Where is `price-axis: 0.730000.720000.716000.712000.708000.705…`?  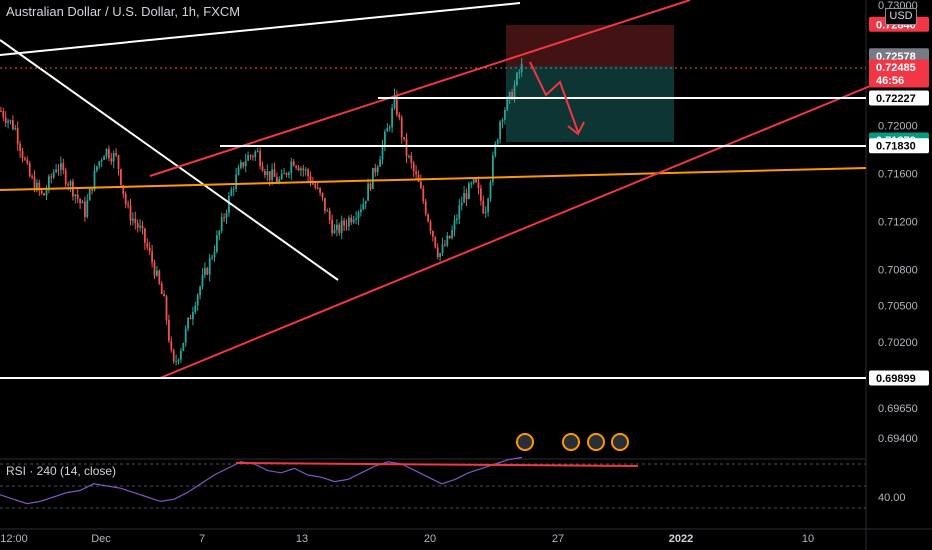
price-axis: 0.730000.720000.716000.712000.708000.705… is located at coordinates (898, 222).